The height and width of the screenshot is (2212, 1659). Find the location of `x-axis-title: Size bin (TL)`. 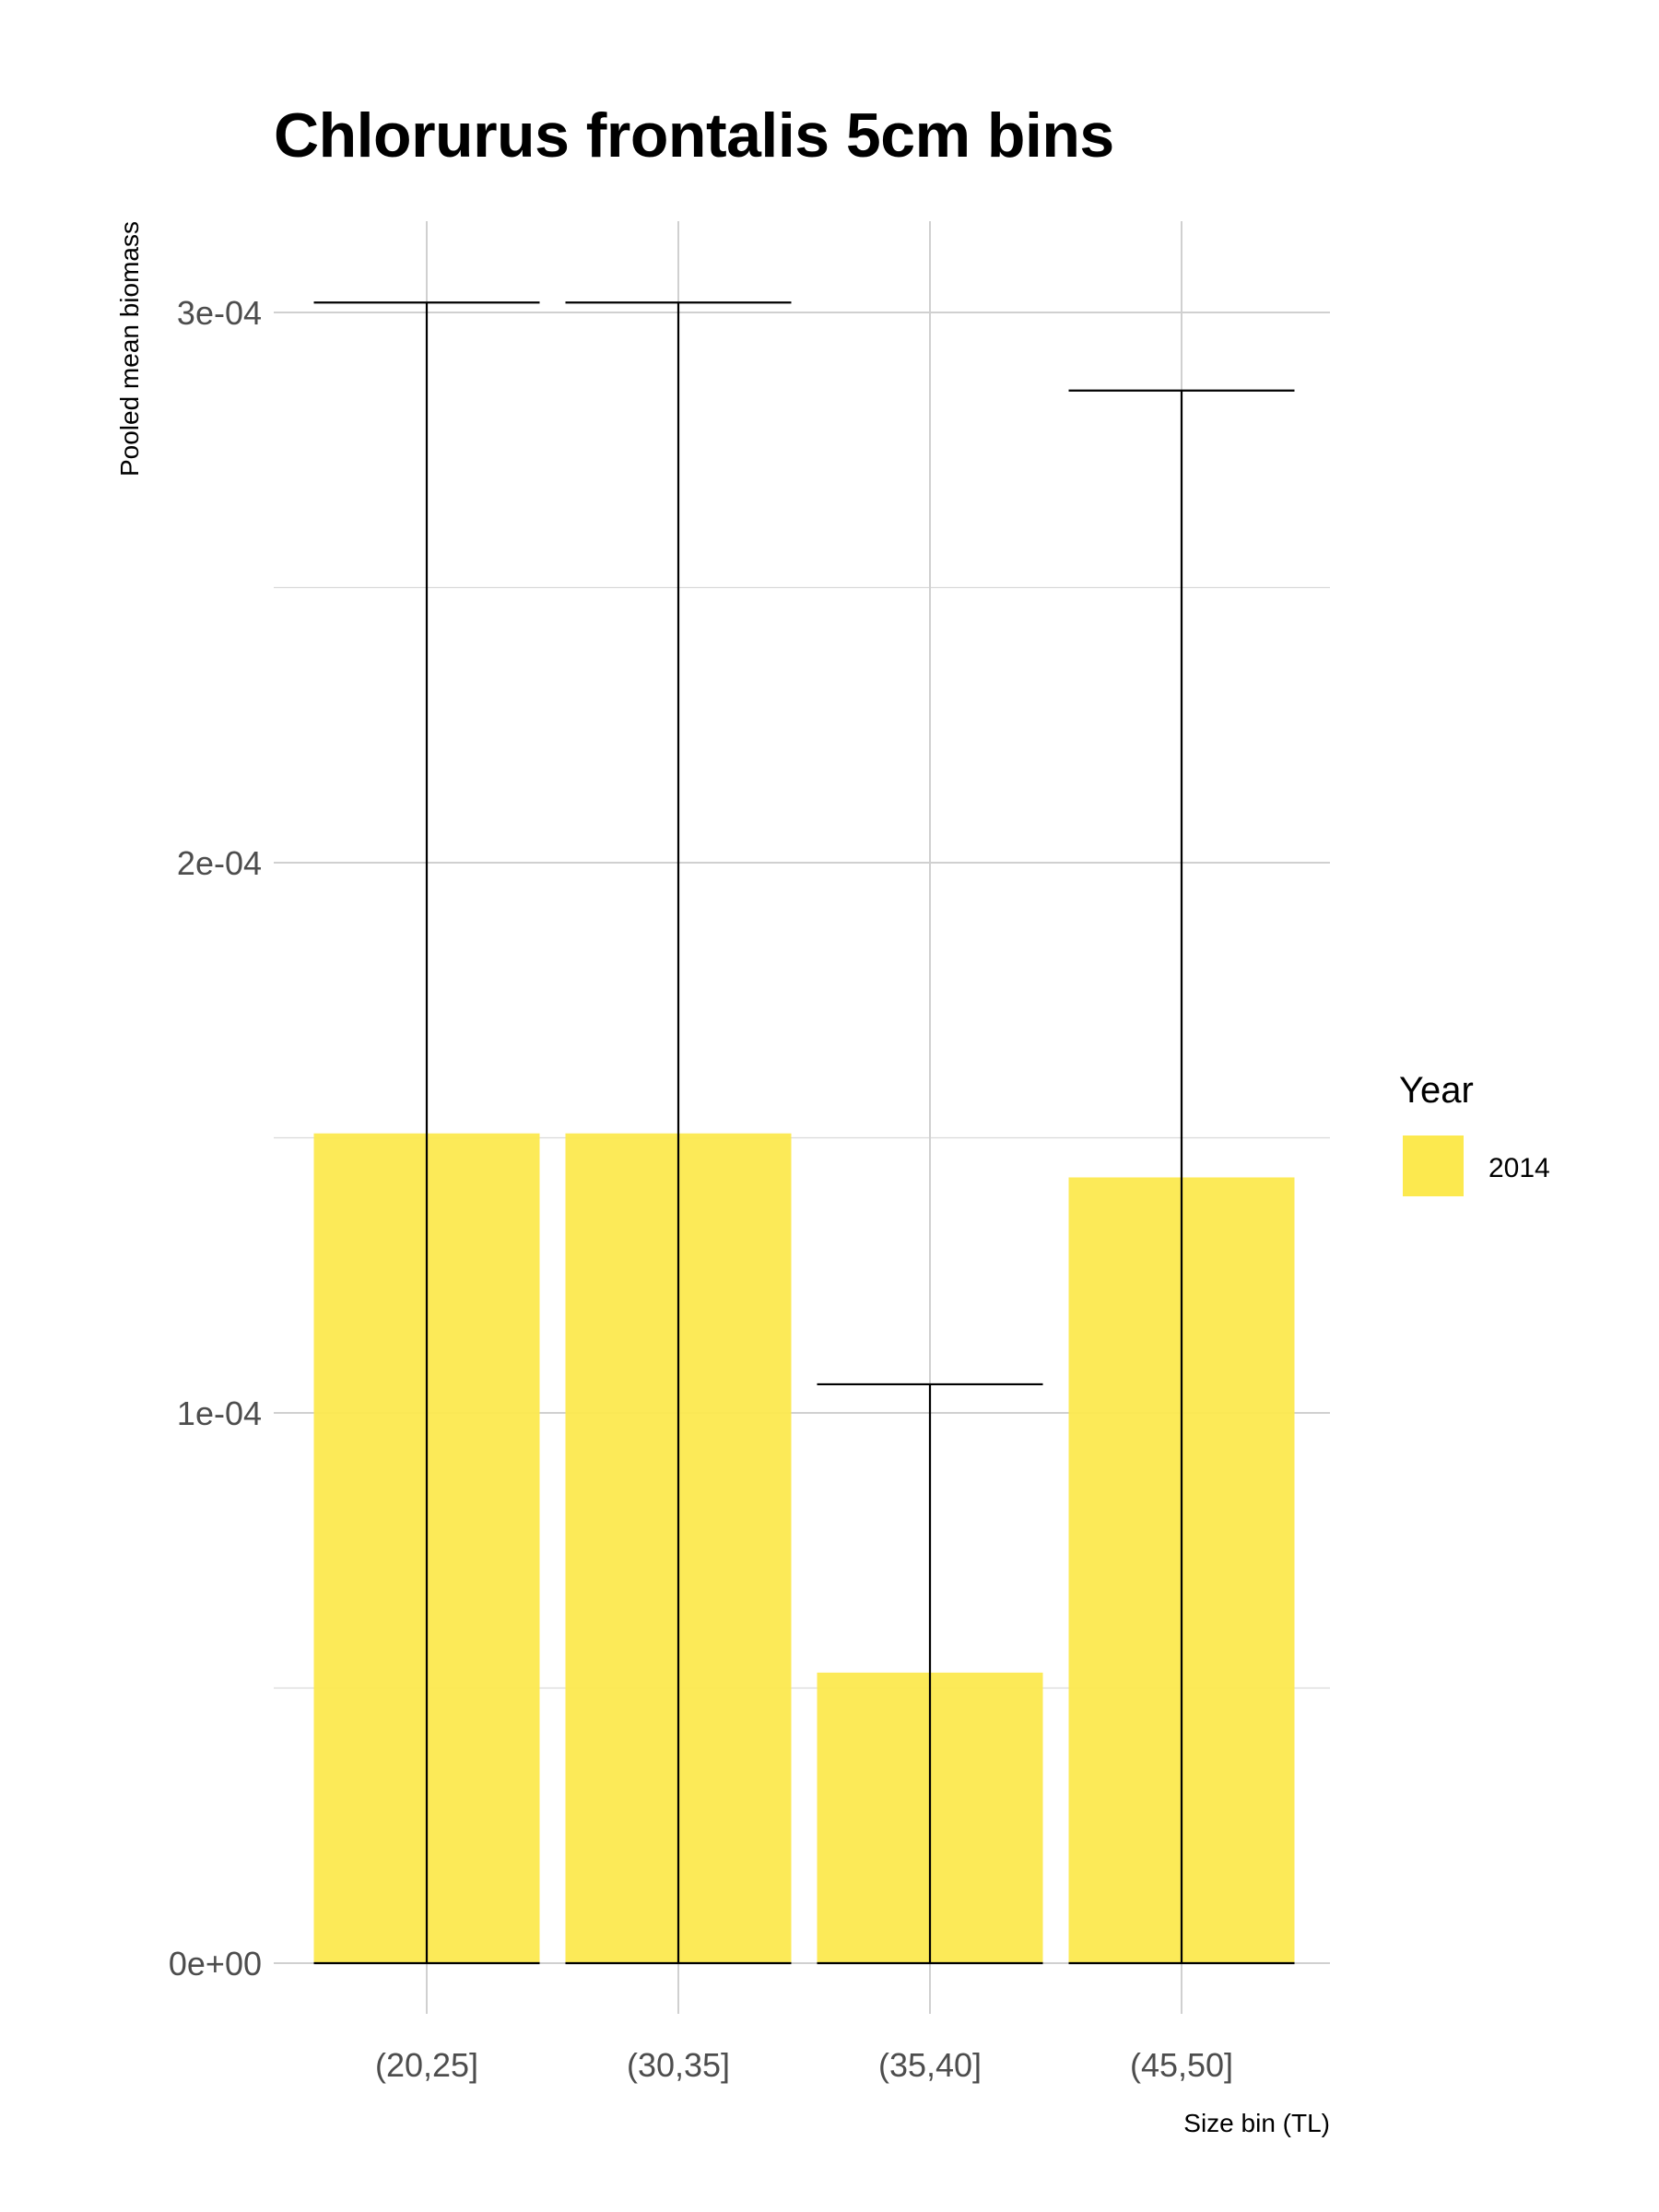

x-axis-title: Size bin (TL) is located at coordinates (1256, 2123).